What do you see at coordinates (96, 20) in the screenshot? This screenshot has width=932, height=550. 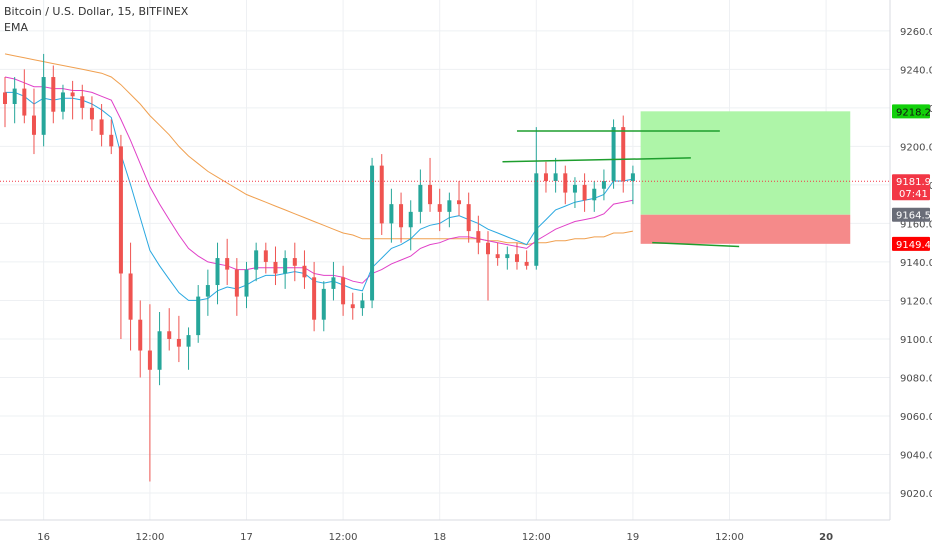 I see `chart-legend: Bitcoin / U.S. Dollar, 15, BITFINEX EMA` at bounding box center [96, 20].